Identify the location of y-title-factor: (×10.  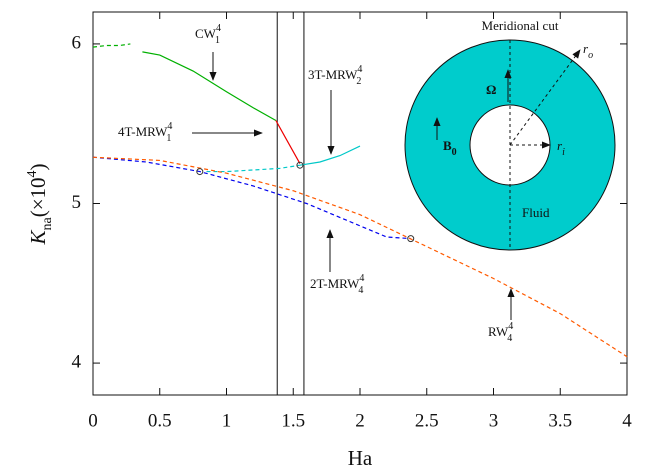
(38, 197).